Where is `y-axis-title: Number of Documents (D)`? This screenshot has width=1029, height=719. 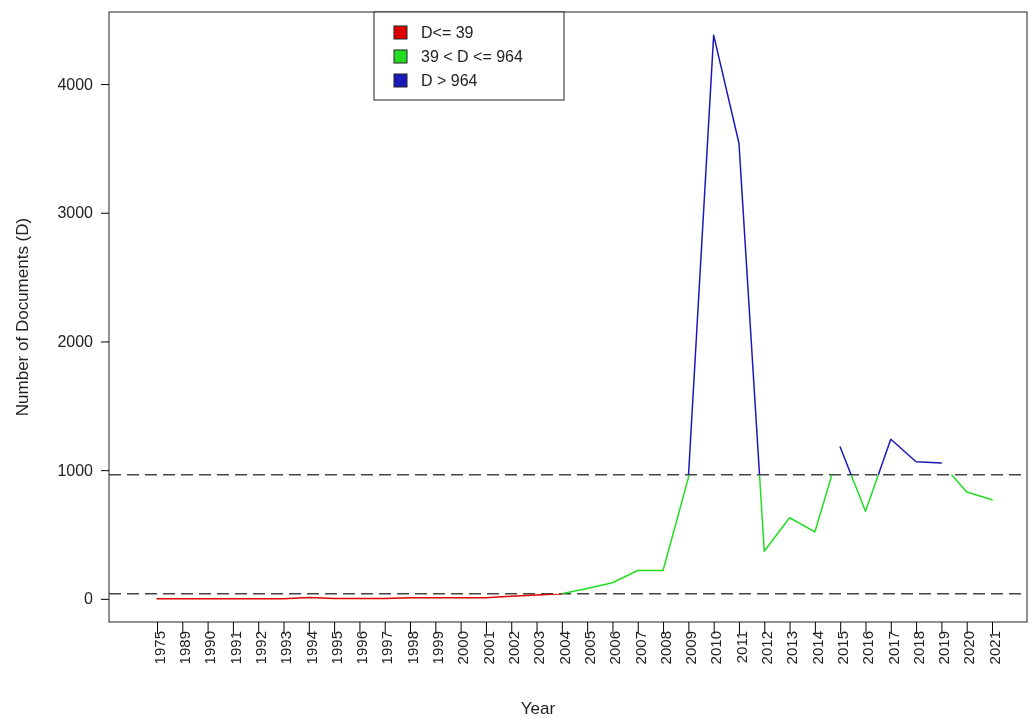 y-axis-title: Number of Documents (D) is located at coordinates (22, 317).